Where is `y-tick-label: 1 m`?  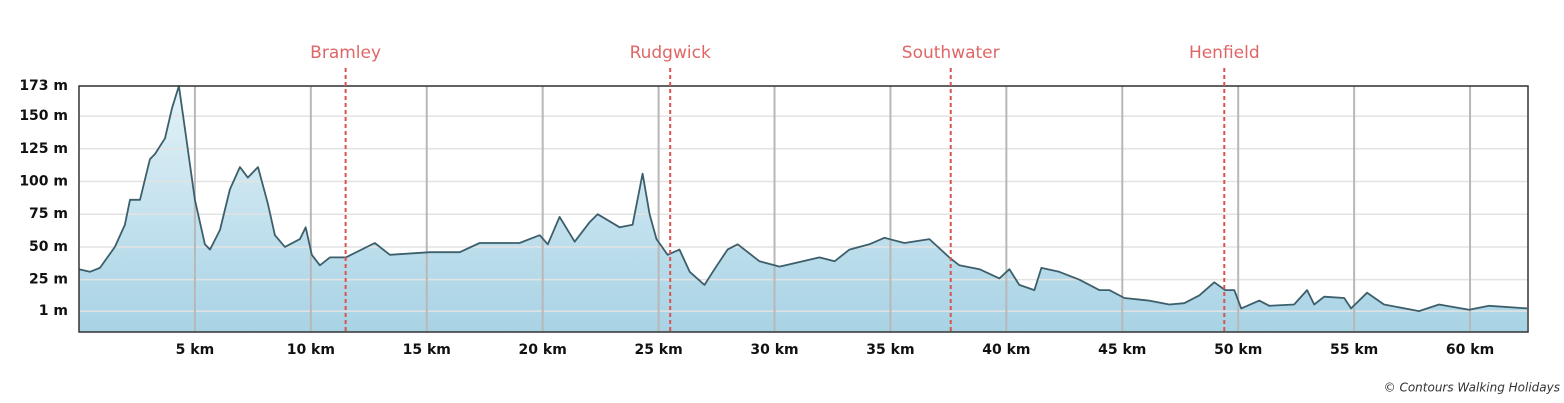 y-tick-label: 1 m is located at coordinates (53, 311).